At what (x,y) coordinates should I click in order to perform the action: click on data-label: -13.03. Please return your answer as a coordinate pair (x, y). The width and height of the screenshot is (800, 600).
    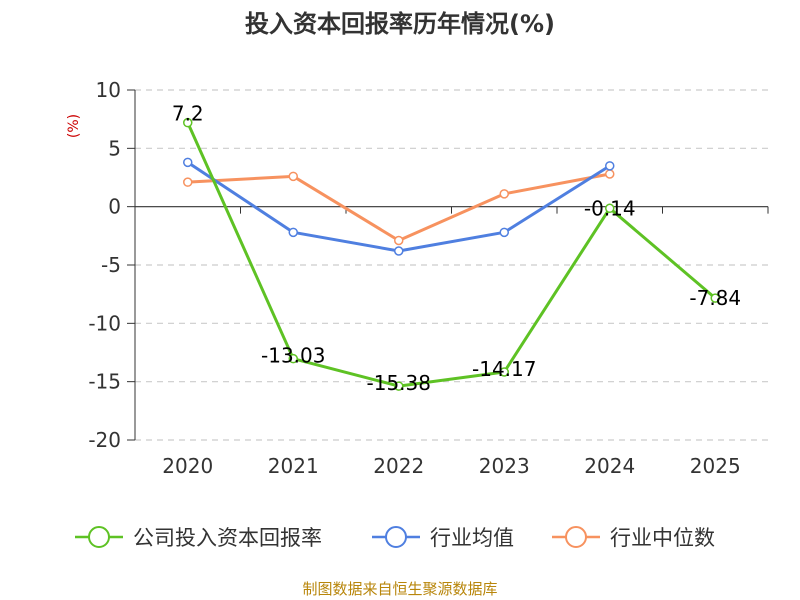
    Looking at the image, I should click on (293, 356).